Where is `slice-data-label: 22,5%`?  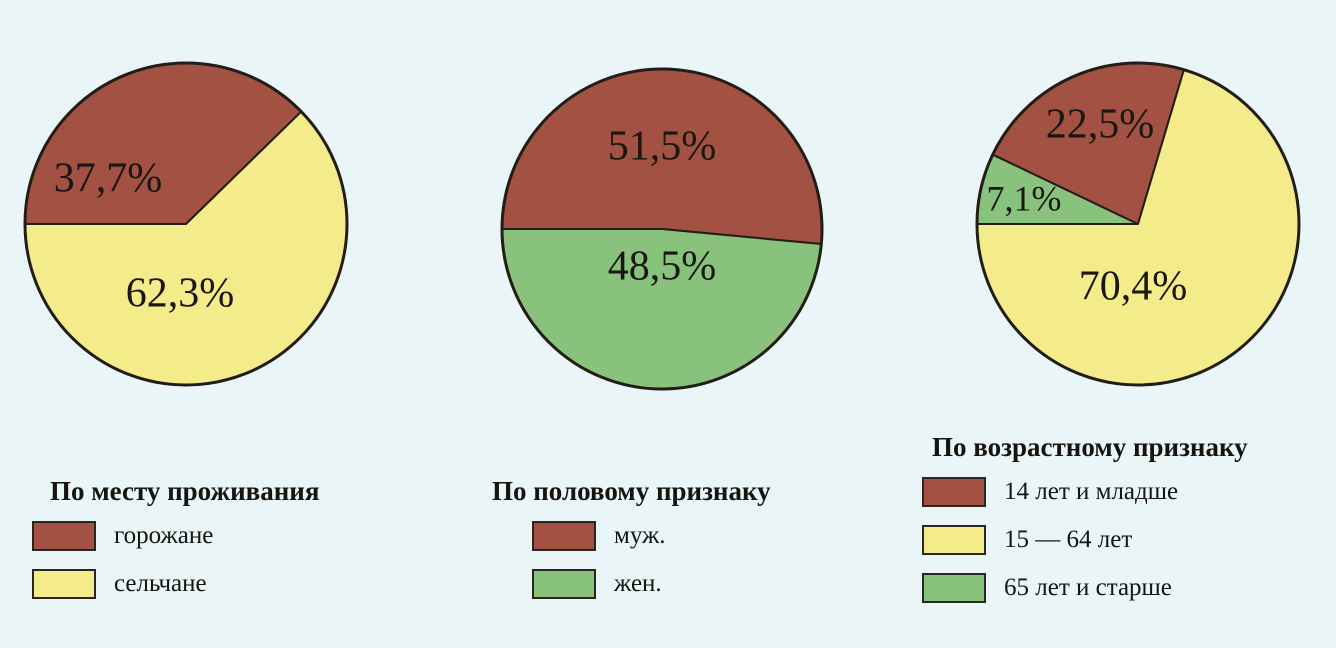
slice-data-label: 22,5% is located at coordinates (1100, 125).